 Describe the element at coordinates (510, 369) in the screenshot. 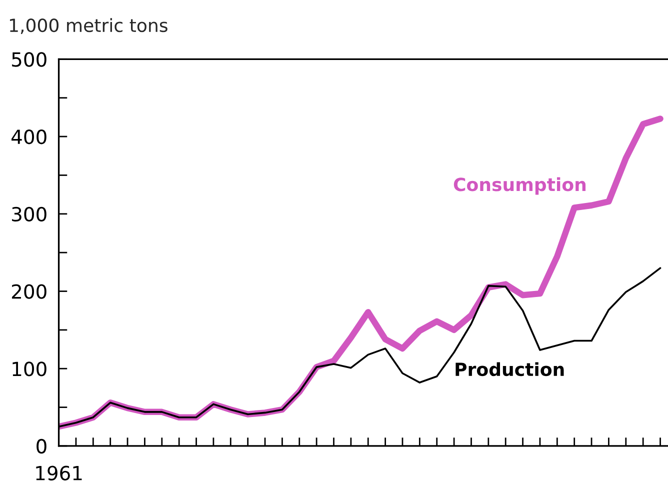

I see `series-label: Production` at that location.